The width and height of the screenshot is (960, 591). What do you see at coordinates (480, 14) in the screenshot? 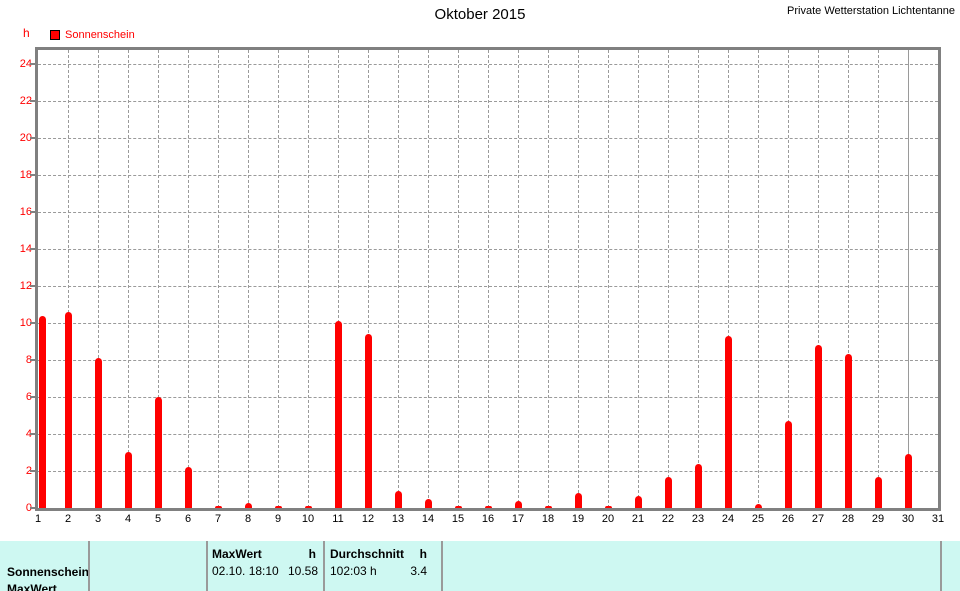
I see `chart-title: Oktober 2015` at bounding box center [480, 14].